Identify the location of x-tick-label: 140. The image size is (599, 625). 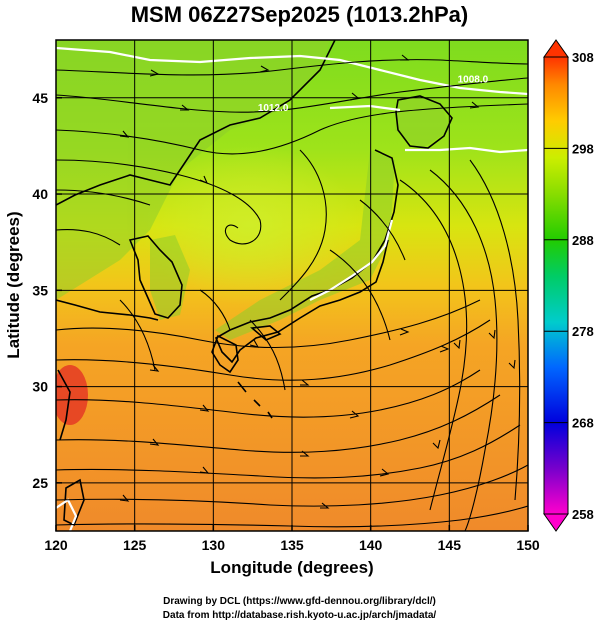
(371, 545).